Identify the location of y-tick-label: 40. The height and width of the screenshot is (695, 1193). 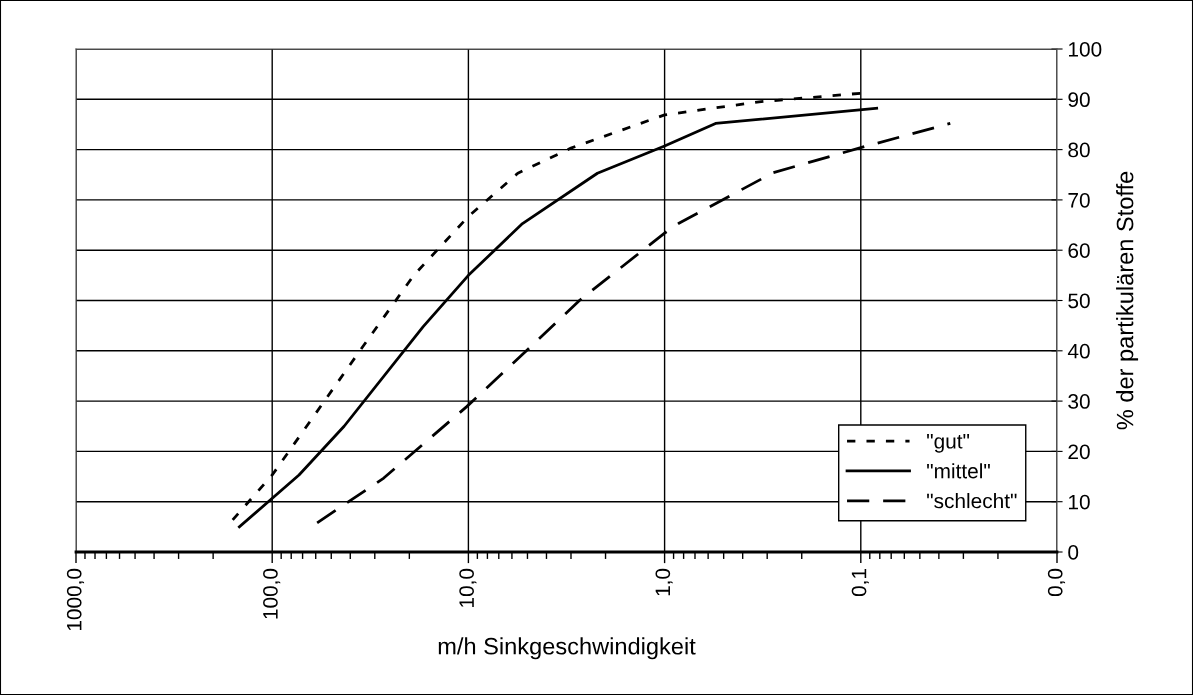
(1078, 351).